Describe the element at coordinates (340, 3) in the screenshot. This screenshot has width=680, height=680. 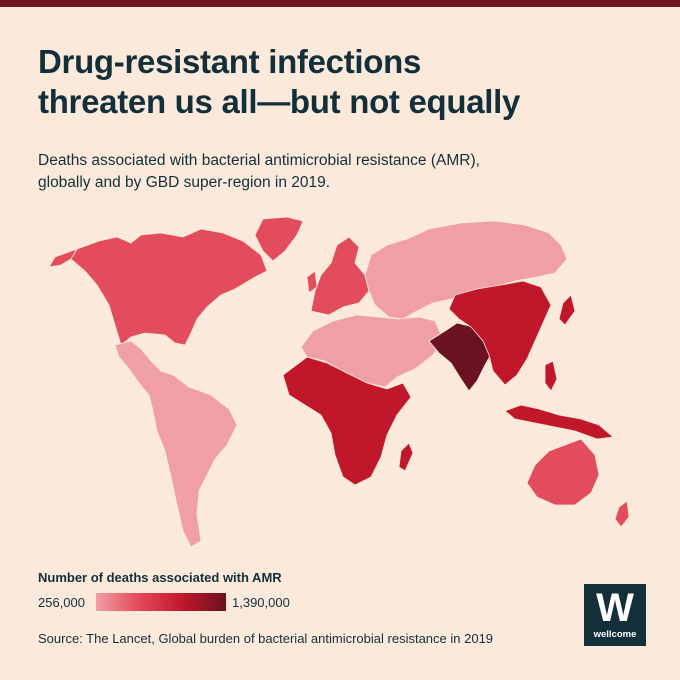
I see `top-accent-bar` at that location.